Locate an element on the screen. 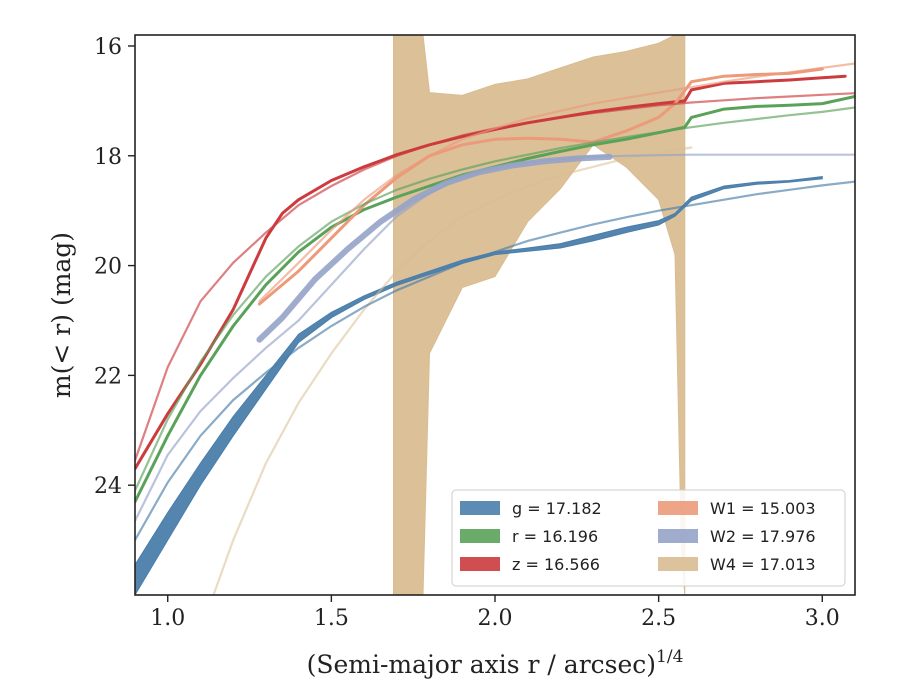 This screenshot has height=700, width=900. legend-swatch-g is located at coordinates (480, 508).